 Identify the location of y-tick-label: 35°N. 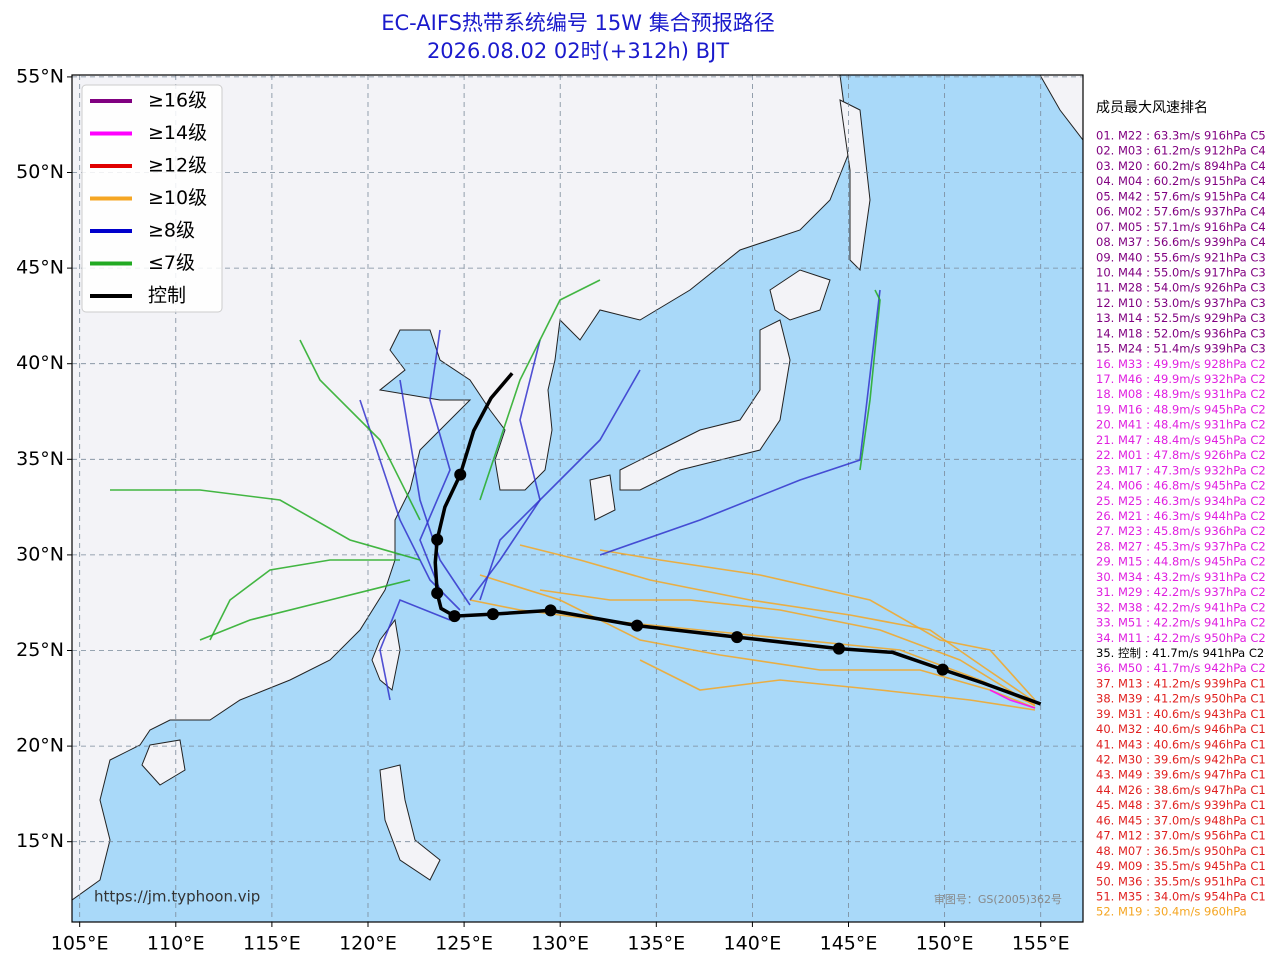
(40, 459).